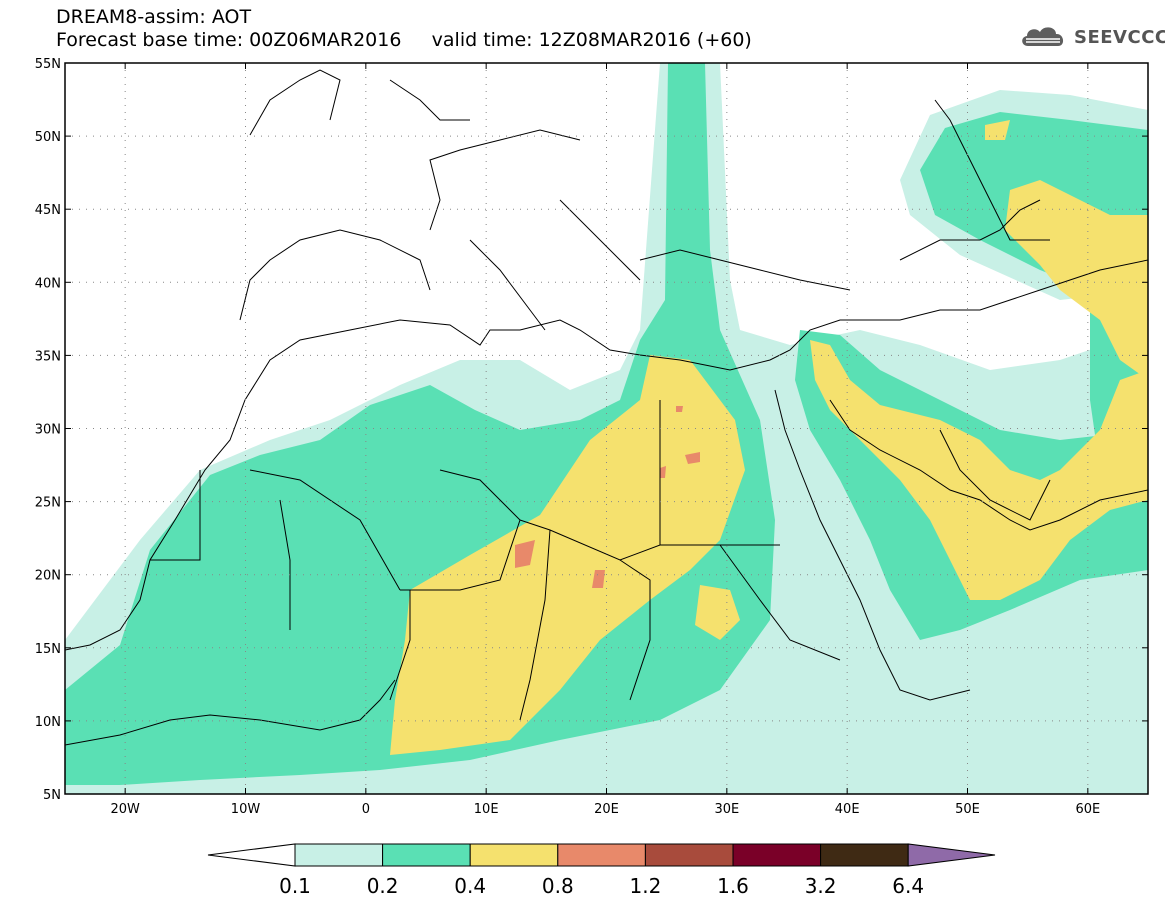 Image resolution: width=1165 pixels, height=905 pixels. What do you see at coordinates (246, 809) in the screenshot?
I see `lon-tick-label: 10W` at bounding box center [246, 809].